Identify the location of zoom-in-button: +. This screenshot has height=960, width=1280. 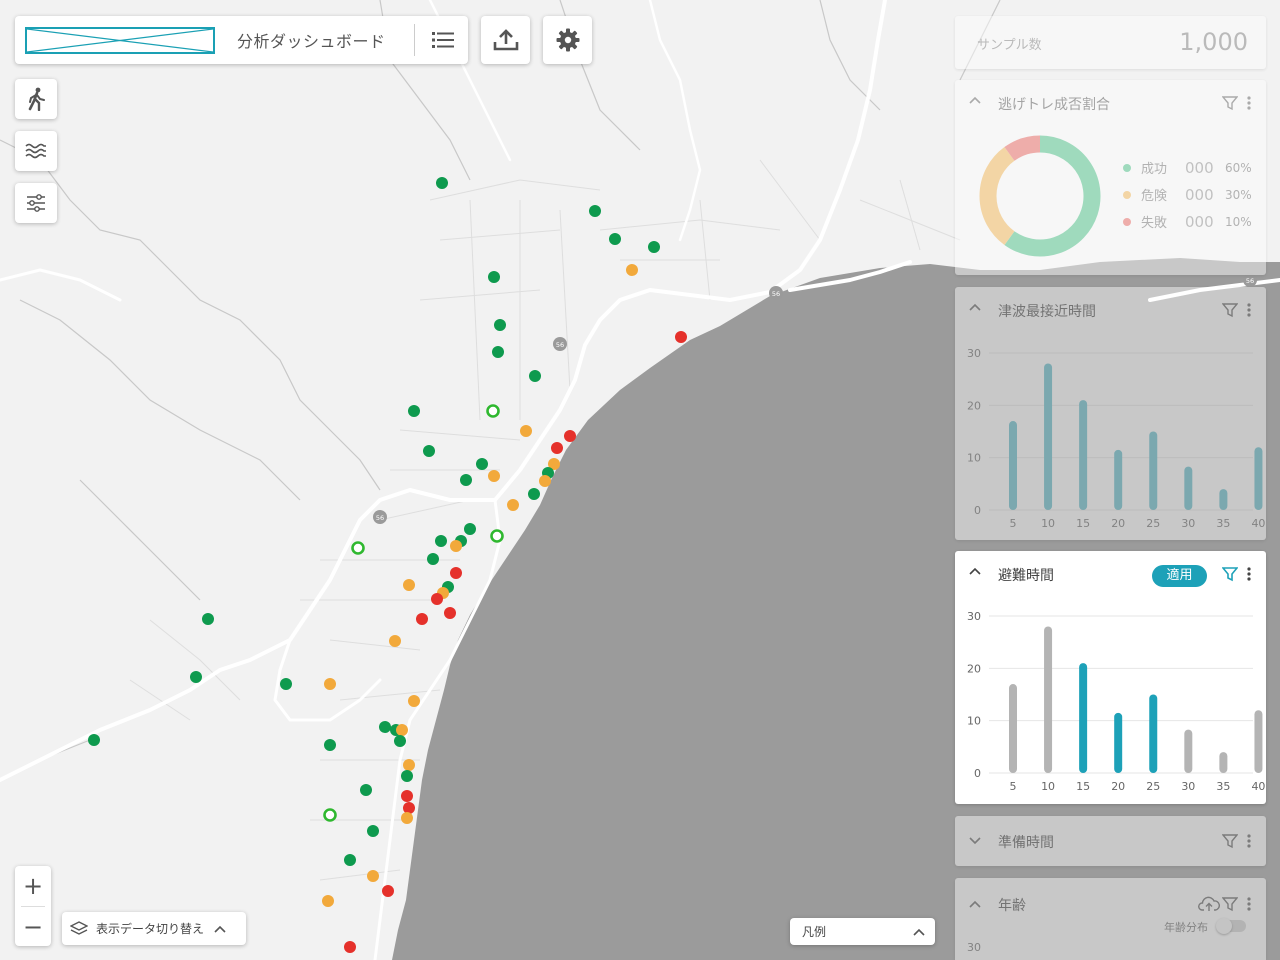
(33, 886).